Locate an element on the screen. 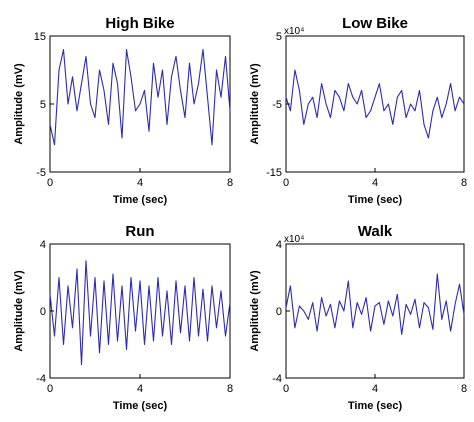  subplot-title: Run is located at coordinates (139, 231).